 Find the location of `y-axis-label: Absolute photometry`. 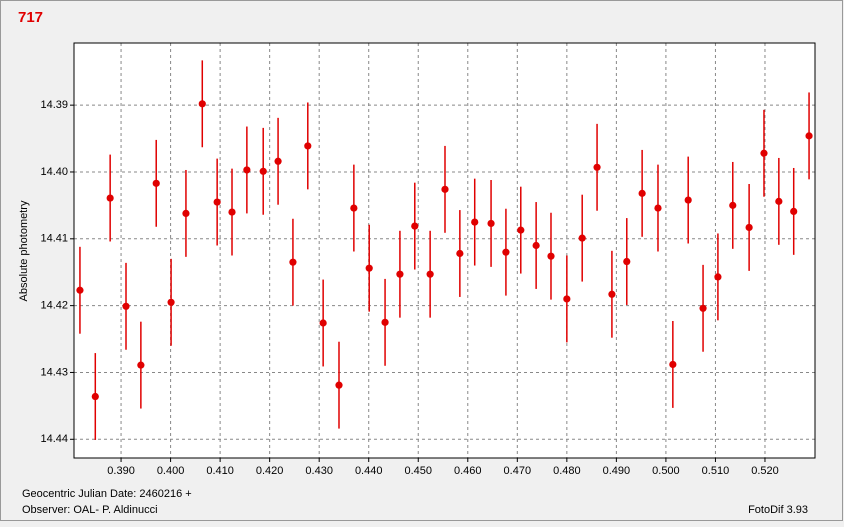

y-axis-label: Absolute photometry is located at coordinates (24, 250).